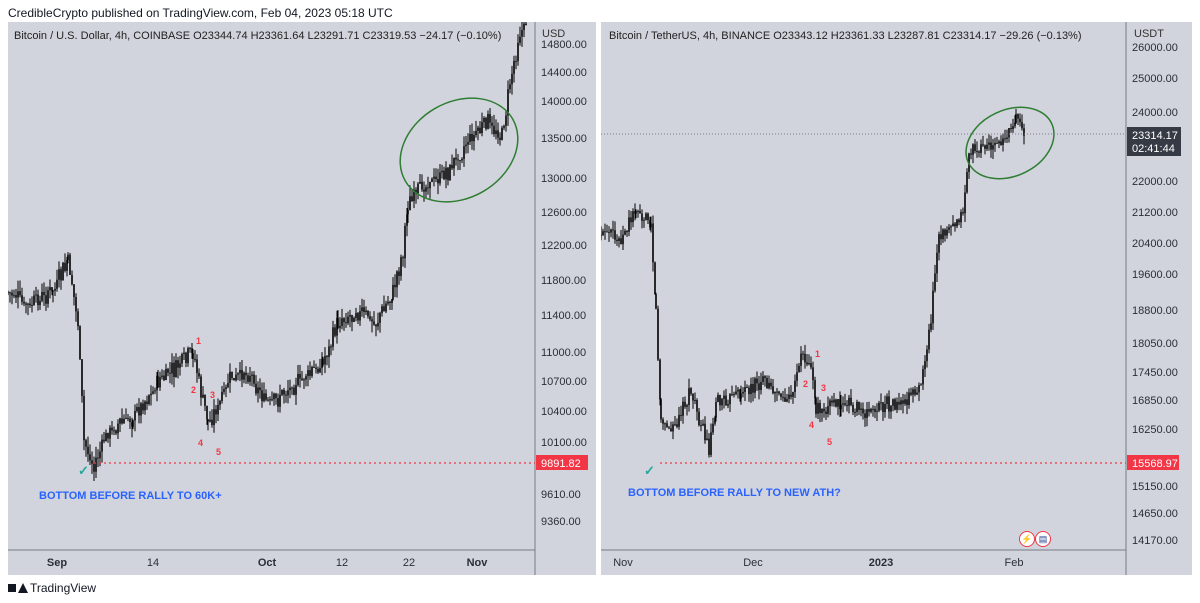 This screenshot has height=603, width=1200. Describe the element at coordinates (1014, 563) in the screenshot. I see `x-tick-label: Feb` at that location.